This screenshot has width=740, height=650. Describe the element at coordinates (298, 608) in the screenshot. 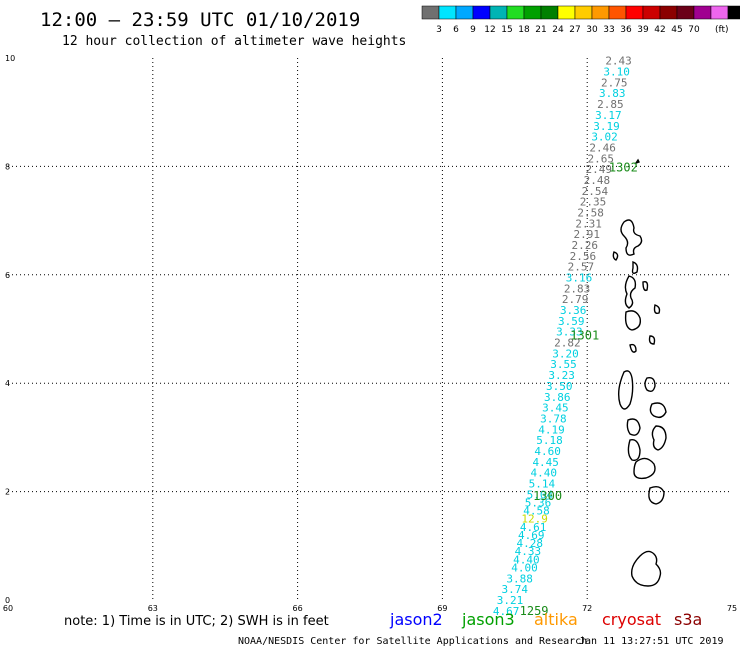

I see `x-tick-label: 66` at that location.